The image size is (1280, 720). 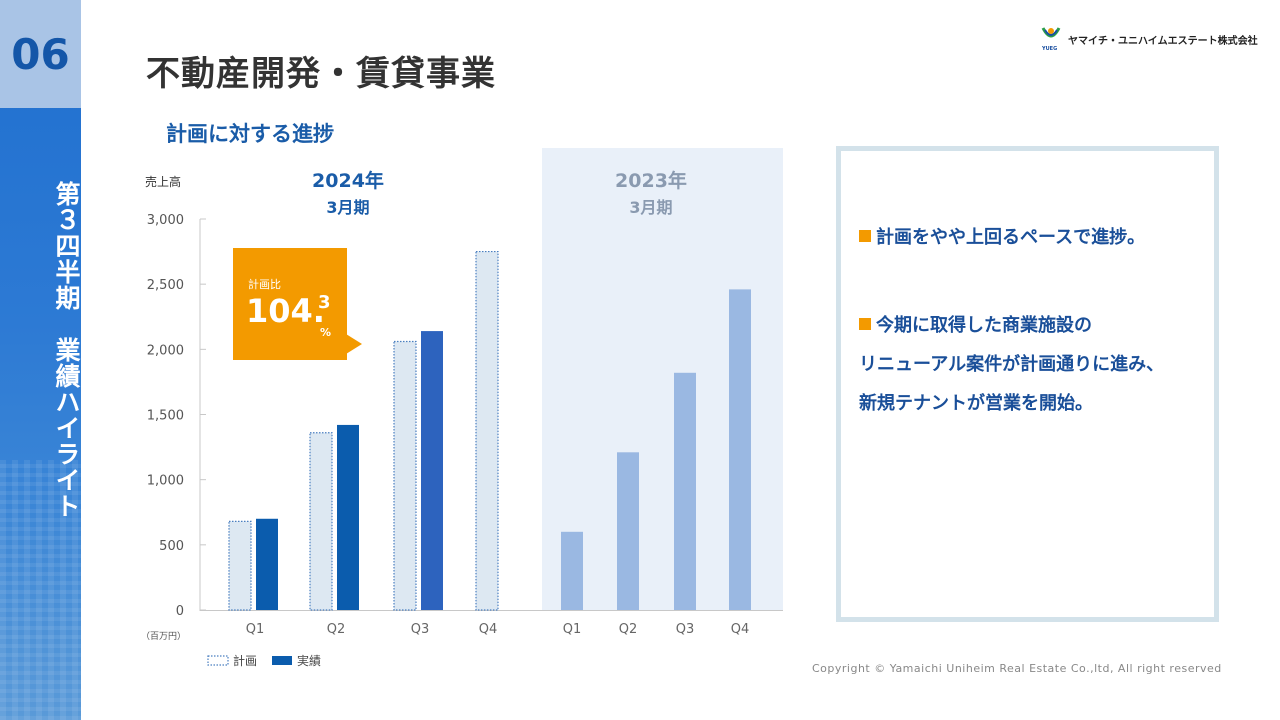 What do you see at coordinates (66, 350) in the screenshot?
I see `sidebar-vertical-title: 第３四半期 業績ハイライト` at bounding box center [66, 350].